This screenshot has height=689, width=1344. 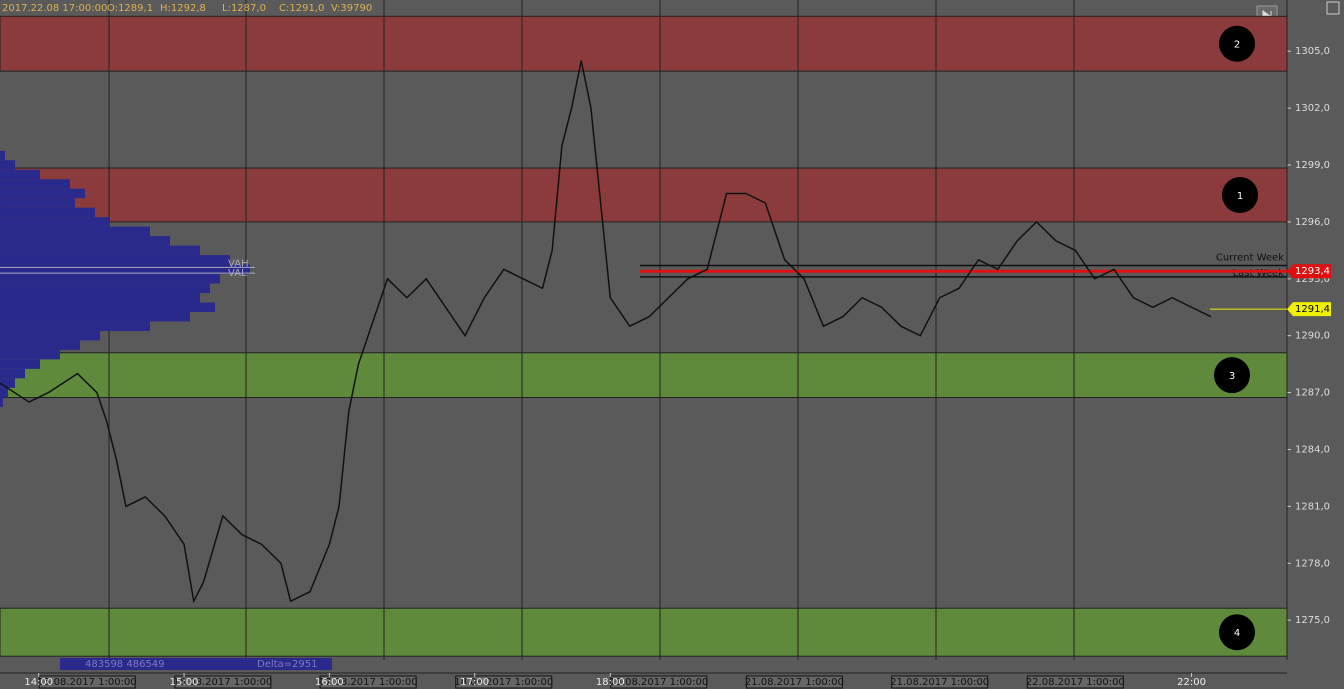 What do you see at coordinates (1333, 8) in the screenshot?
I see `corner-button` at bounding box center [1333, 8].